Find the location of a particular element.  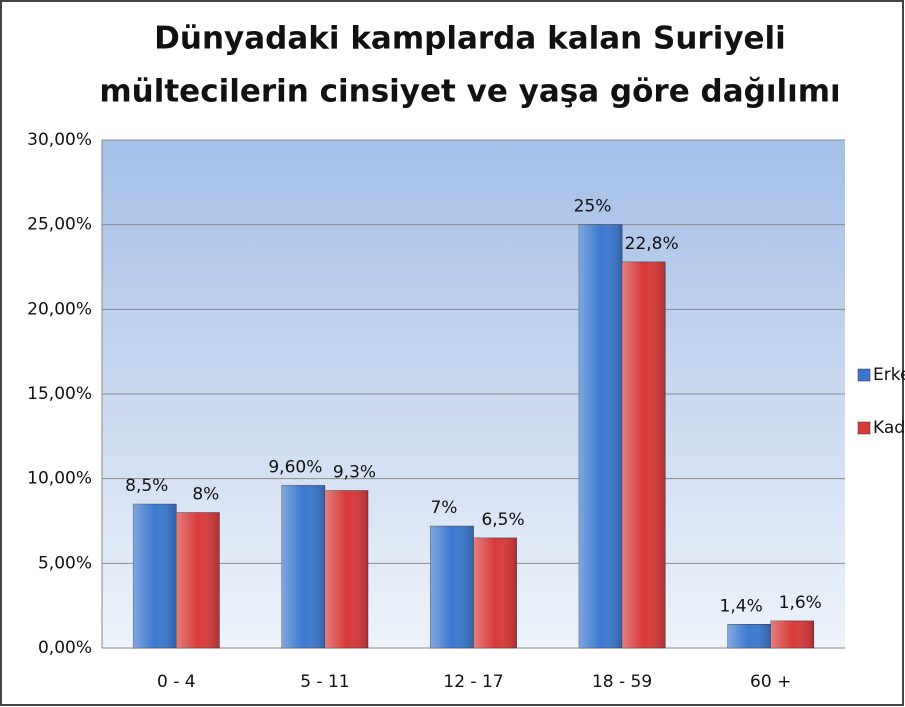

legend-label: Erkek is located at coordinates (889, 375).